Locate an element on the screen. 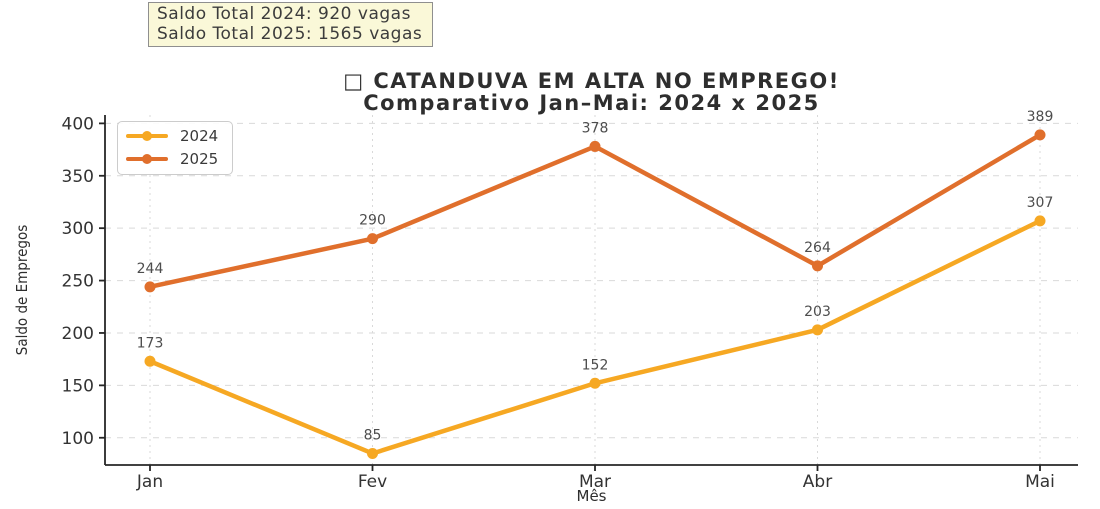 This screenshot has width=1100, height=509. y-tick-label: 150 is located at coordinates (78, 386).